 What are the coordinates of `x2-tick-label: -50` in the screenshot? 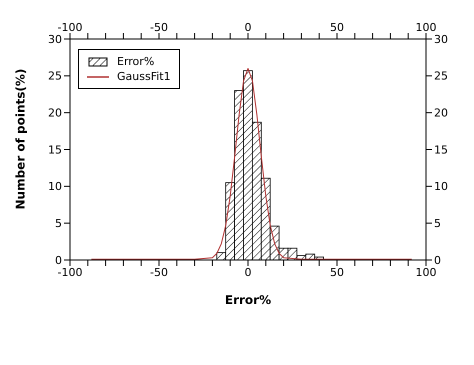 It's located at (159, 272).